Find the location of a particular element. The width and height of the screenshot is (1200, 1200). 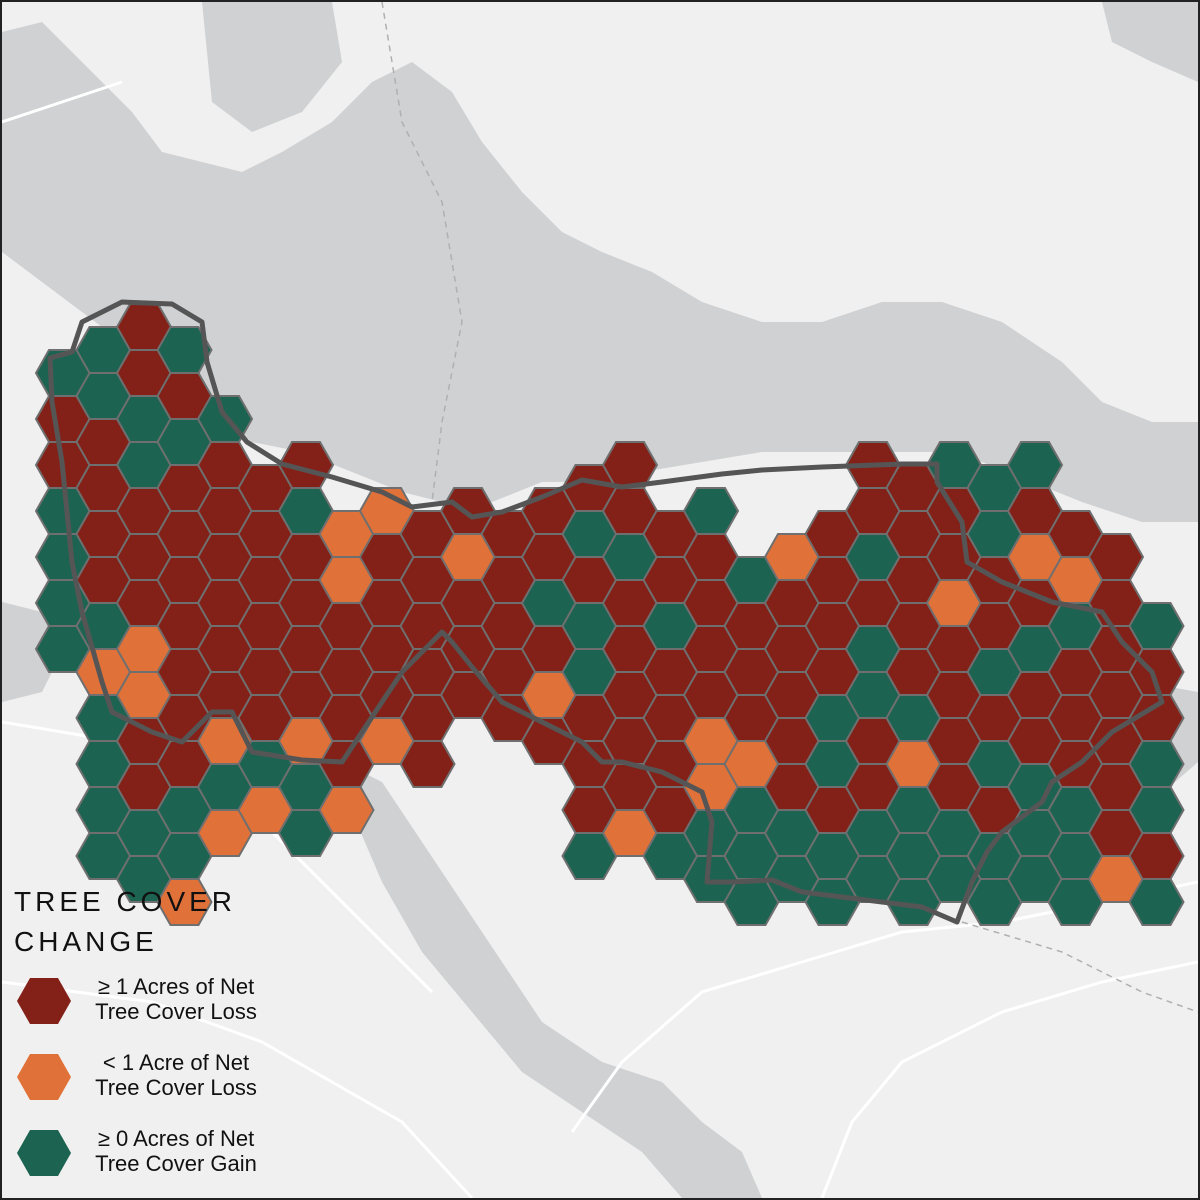

legend-label: ≥ 0 Acres of Net Tree Cover Gain is located at coordinates (176, 1151).